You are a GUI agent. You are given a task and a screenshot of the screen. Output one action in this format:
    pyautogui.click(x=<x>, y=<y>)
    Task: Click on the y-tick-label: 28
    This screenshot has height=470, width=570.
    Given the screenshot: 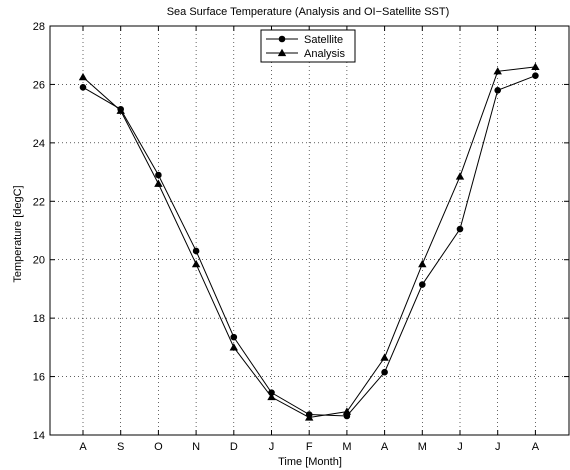 What is the action you would take?
    pyautogui.click(x=39, y=27)
    